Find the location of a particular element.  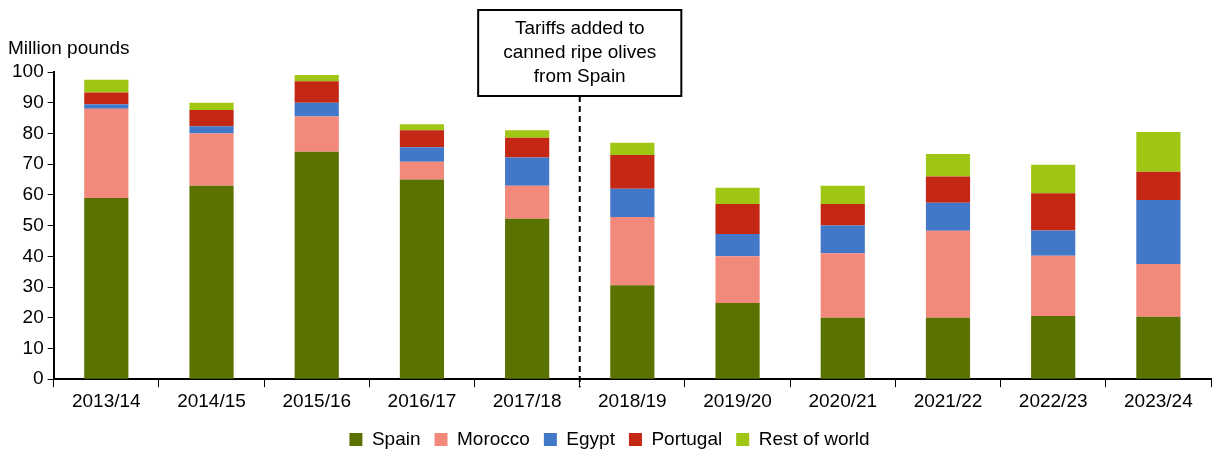

x-tick-label: 2013/14 is located at coordinates (106, 400).